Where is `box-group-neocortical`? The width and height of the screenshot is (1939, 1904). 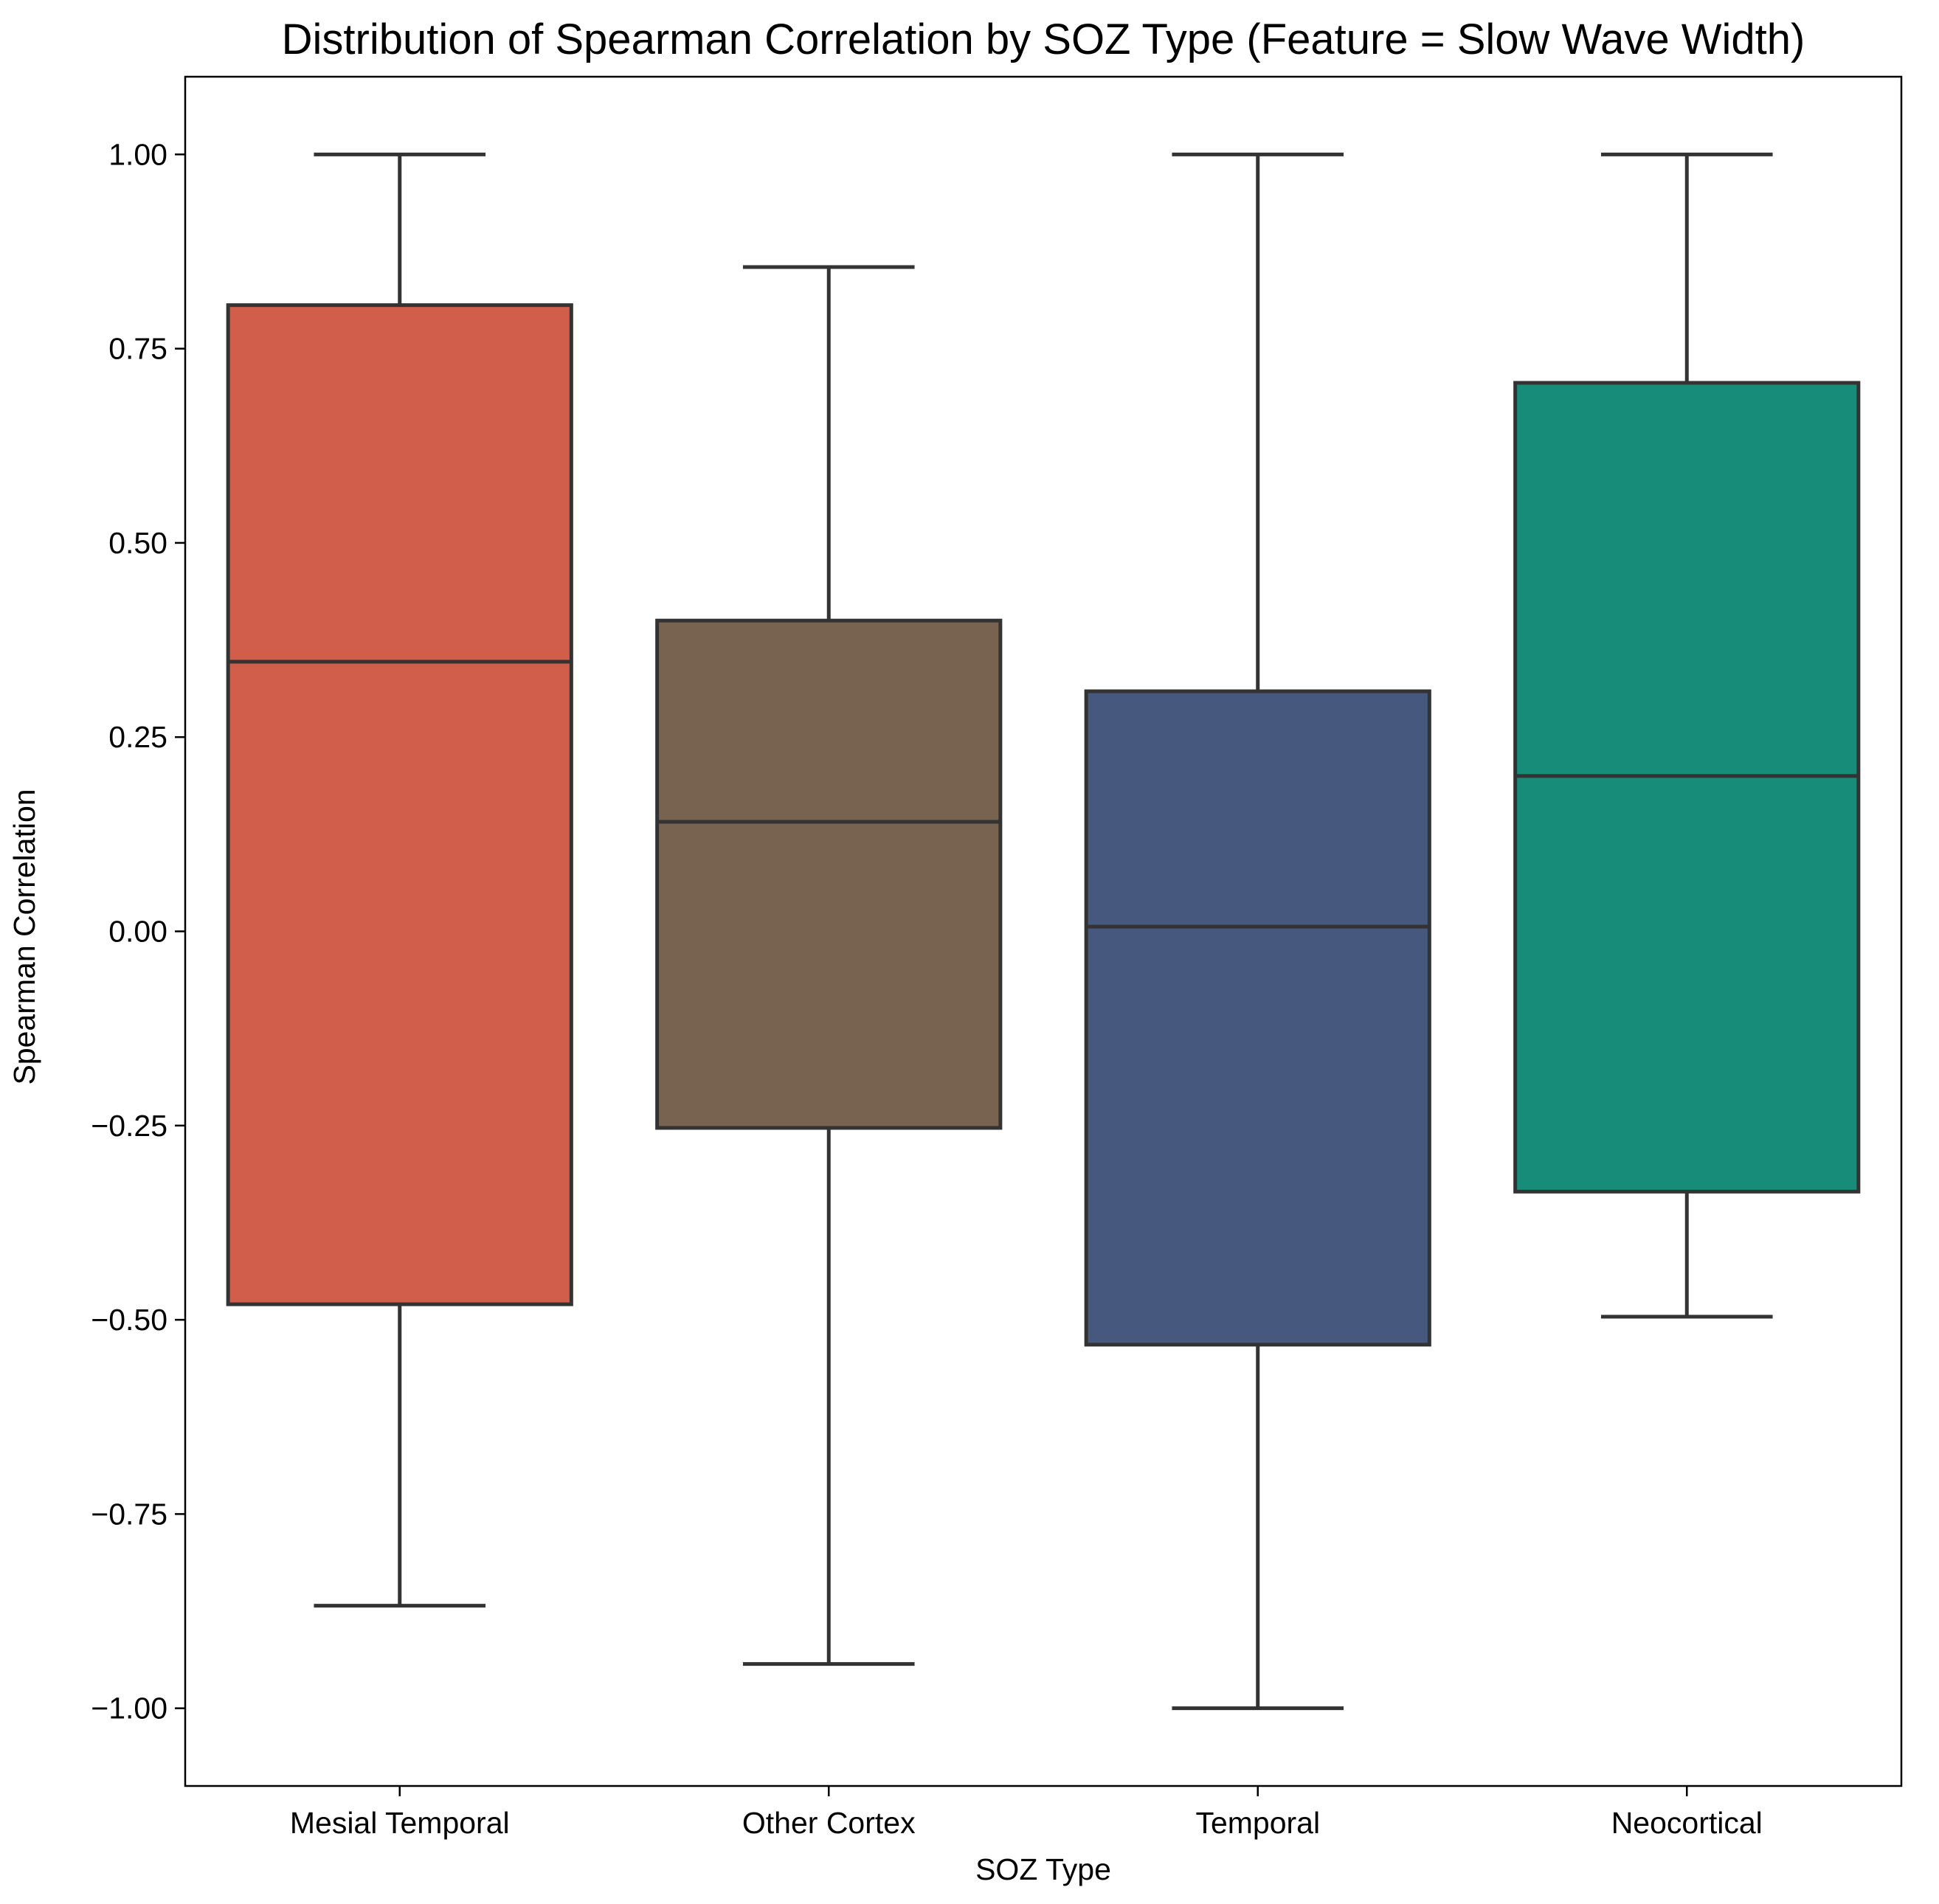 box-group-neocortical is located at coordinates (1687, 735).